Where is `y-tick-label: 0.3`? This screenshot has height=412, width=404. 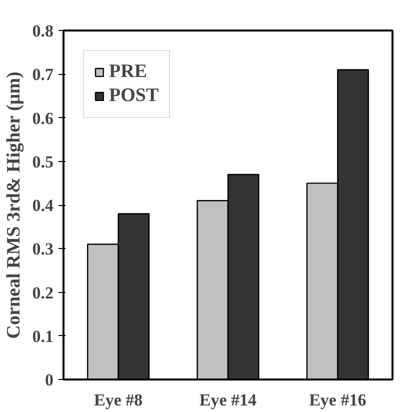 y-tick-label: 0.3 is located at coordinates (43, 249).